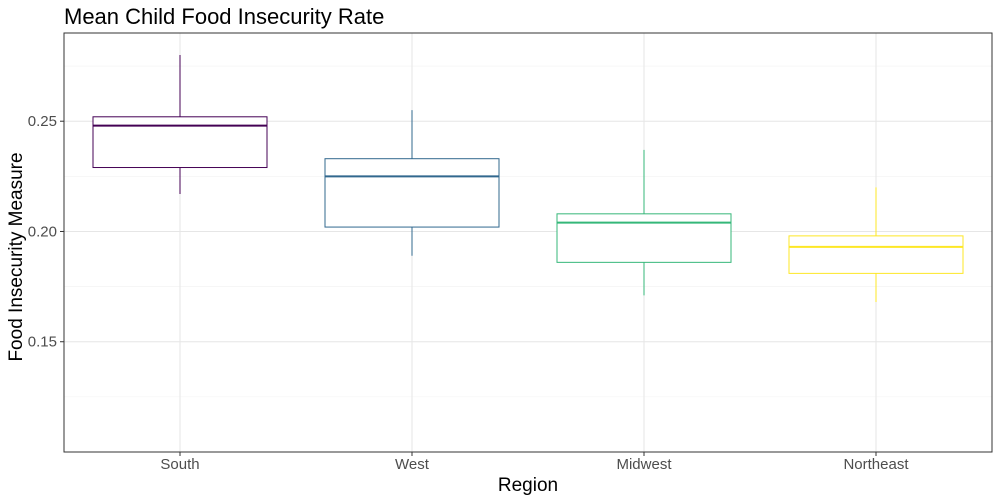  I want to click on x-axis: South West Midwest Northeast, so click(534, 462).